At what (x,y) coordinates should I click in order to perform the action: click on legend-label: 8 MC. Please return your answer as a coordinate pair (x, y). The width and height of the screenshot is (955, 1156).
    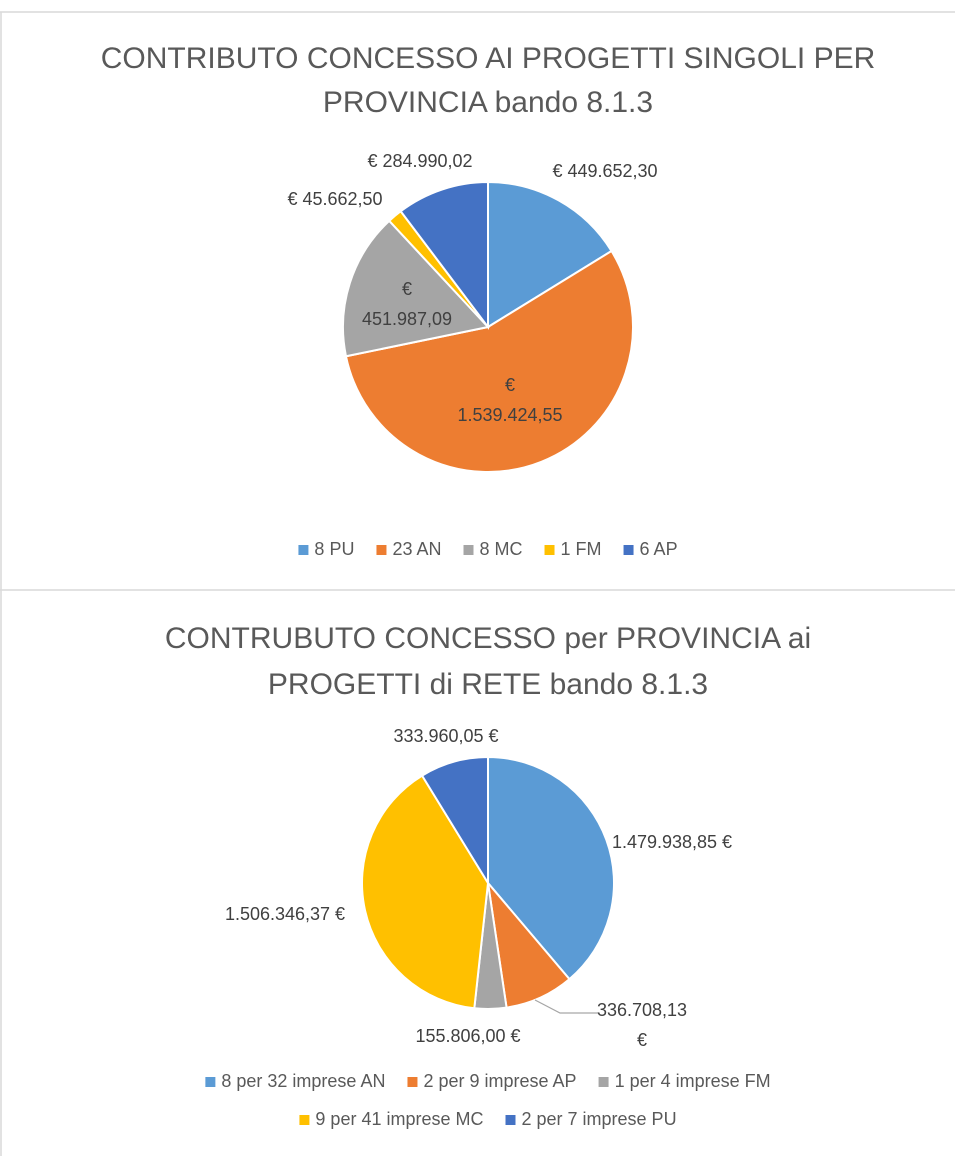
    Looking at the image, I should click on (501, 549).